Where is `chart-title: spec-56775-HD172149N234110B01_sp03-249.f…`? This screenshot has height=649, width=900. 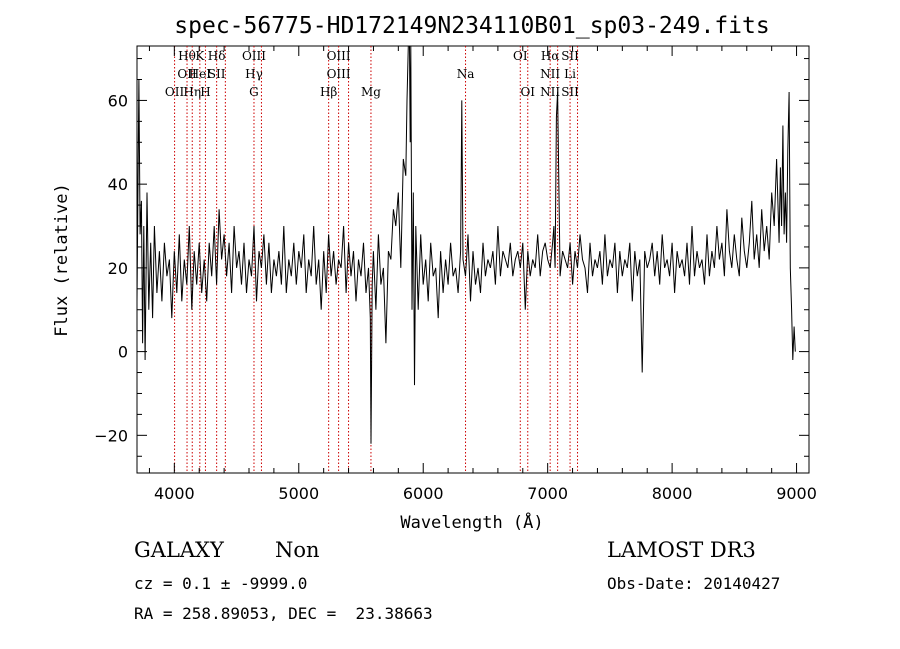
chart-title: spec-56775-HD172149N234110B01_sp03-249.f… is located at coordinates (471, 26).